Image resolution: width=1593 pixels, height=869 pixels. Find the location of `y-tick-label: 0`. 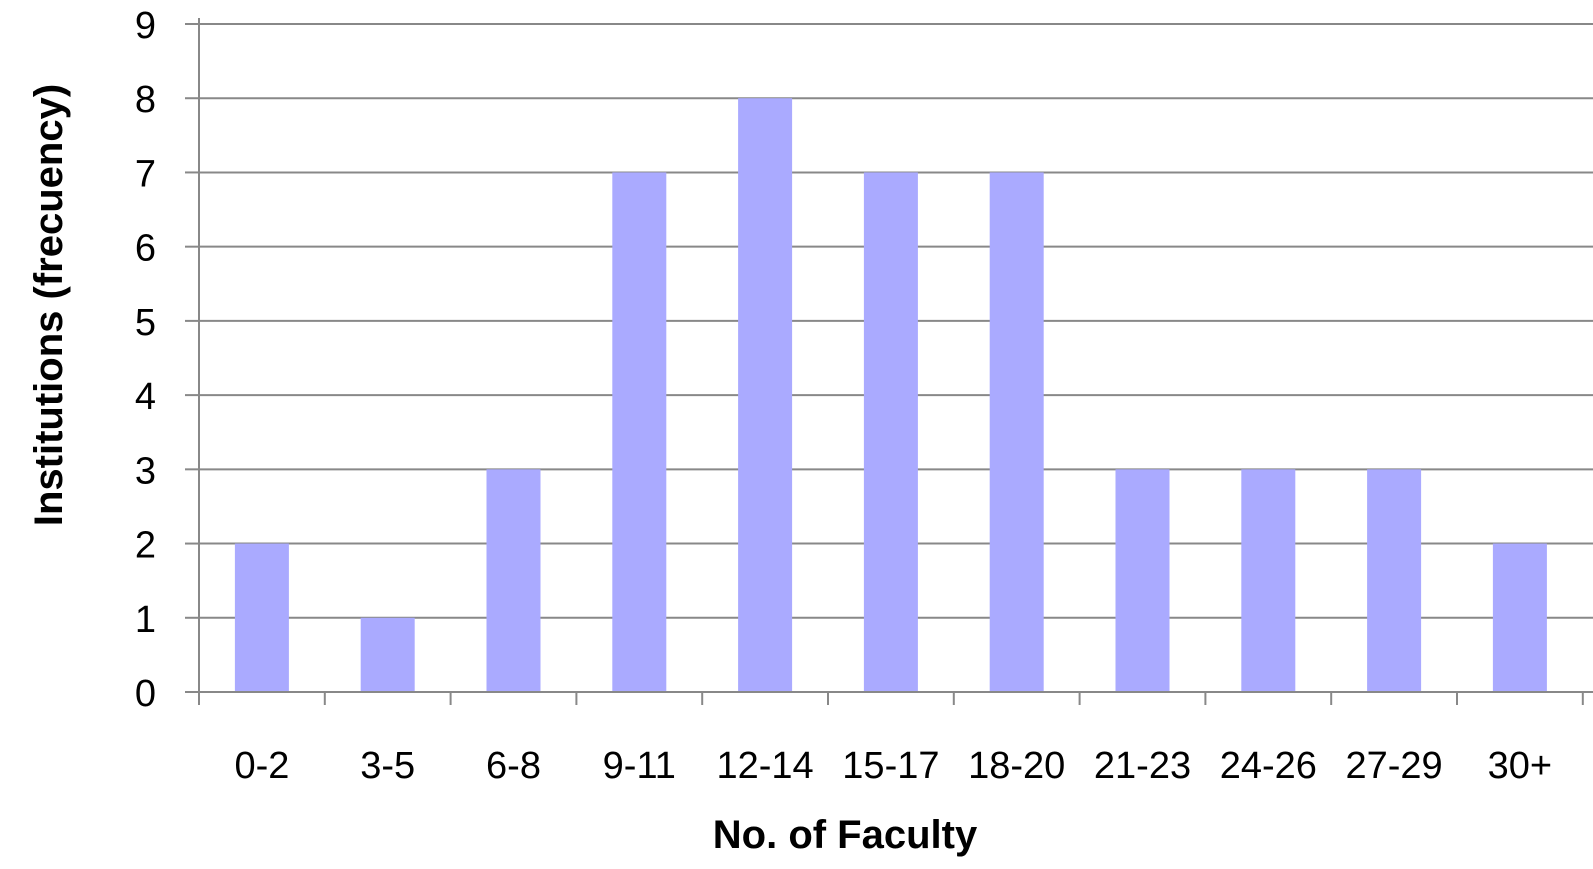

y-tick-label: 0 is located at coordinates (145, 694).